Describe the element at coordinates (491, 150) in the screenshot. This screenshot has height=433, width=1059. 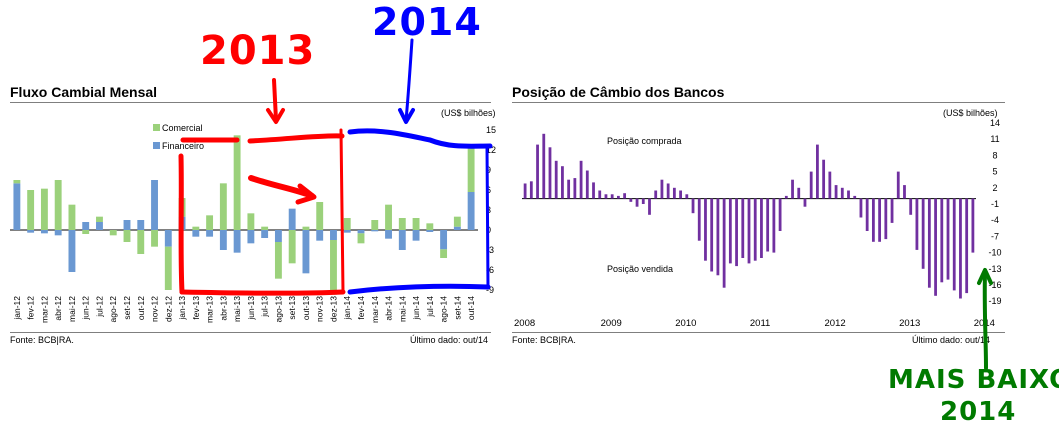
I see `chart1-ytick-label: 12` at that location.